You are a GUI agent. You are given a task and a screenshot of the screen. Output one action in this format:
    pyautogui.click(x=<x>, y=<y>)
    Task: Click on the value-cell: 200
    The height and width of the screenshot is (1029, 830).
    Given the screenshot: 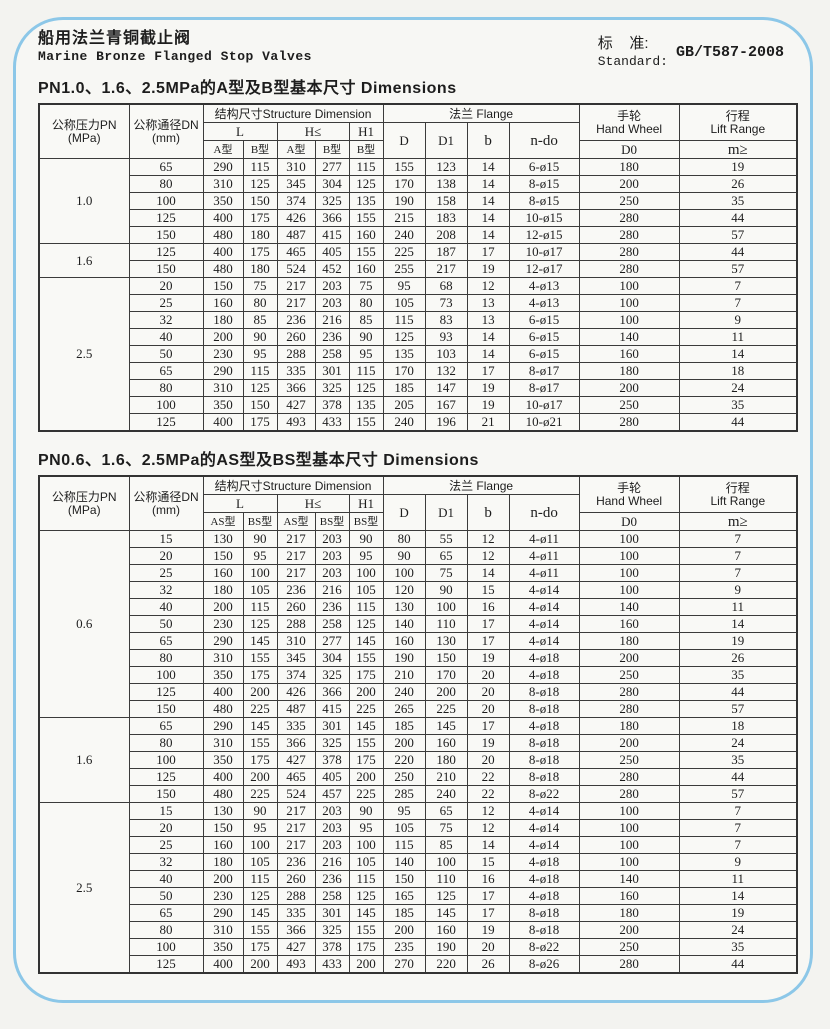 What is the action you would take?
    pyautogui.click(x=366, y=964)
    